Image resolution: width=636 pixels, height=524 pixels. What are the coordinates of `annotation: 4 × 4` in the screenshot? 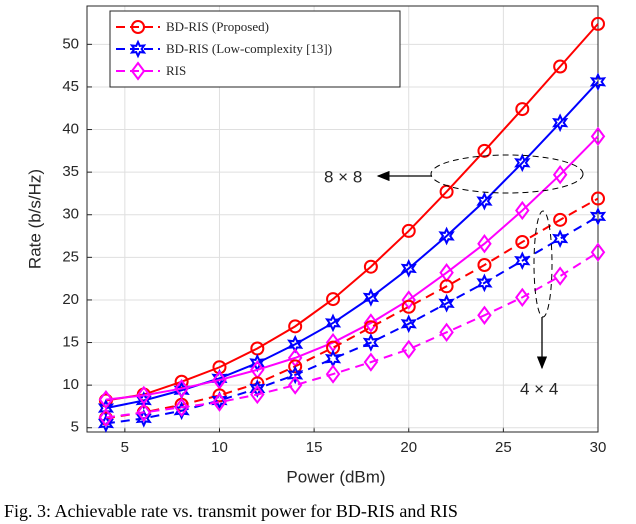 It's located at (539, 388).